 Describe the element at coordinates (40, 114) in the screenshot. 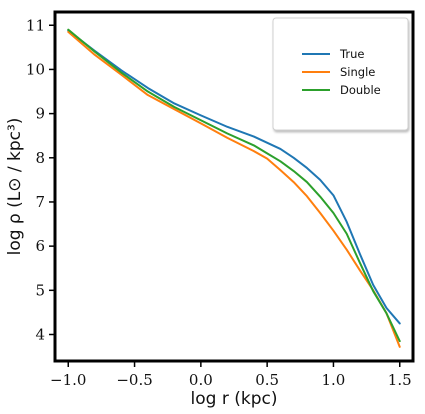

I see `y-tick-label: 9` at that location.